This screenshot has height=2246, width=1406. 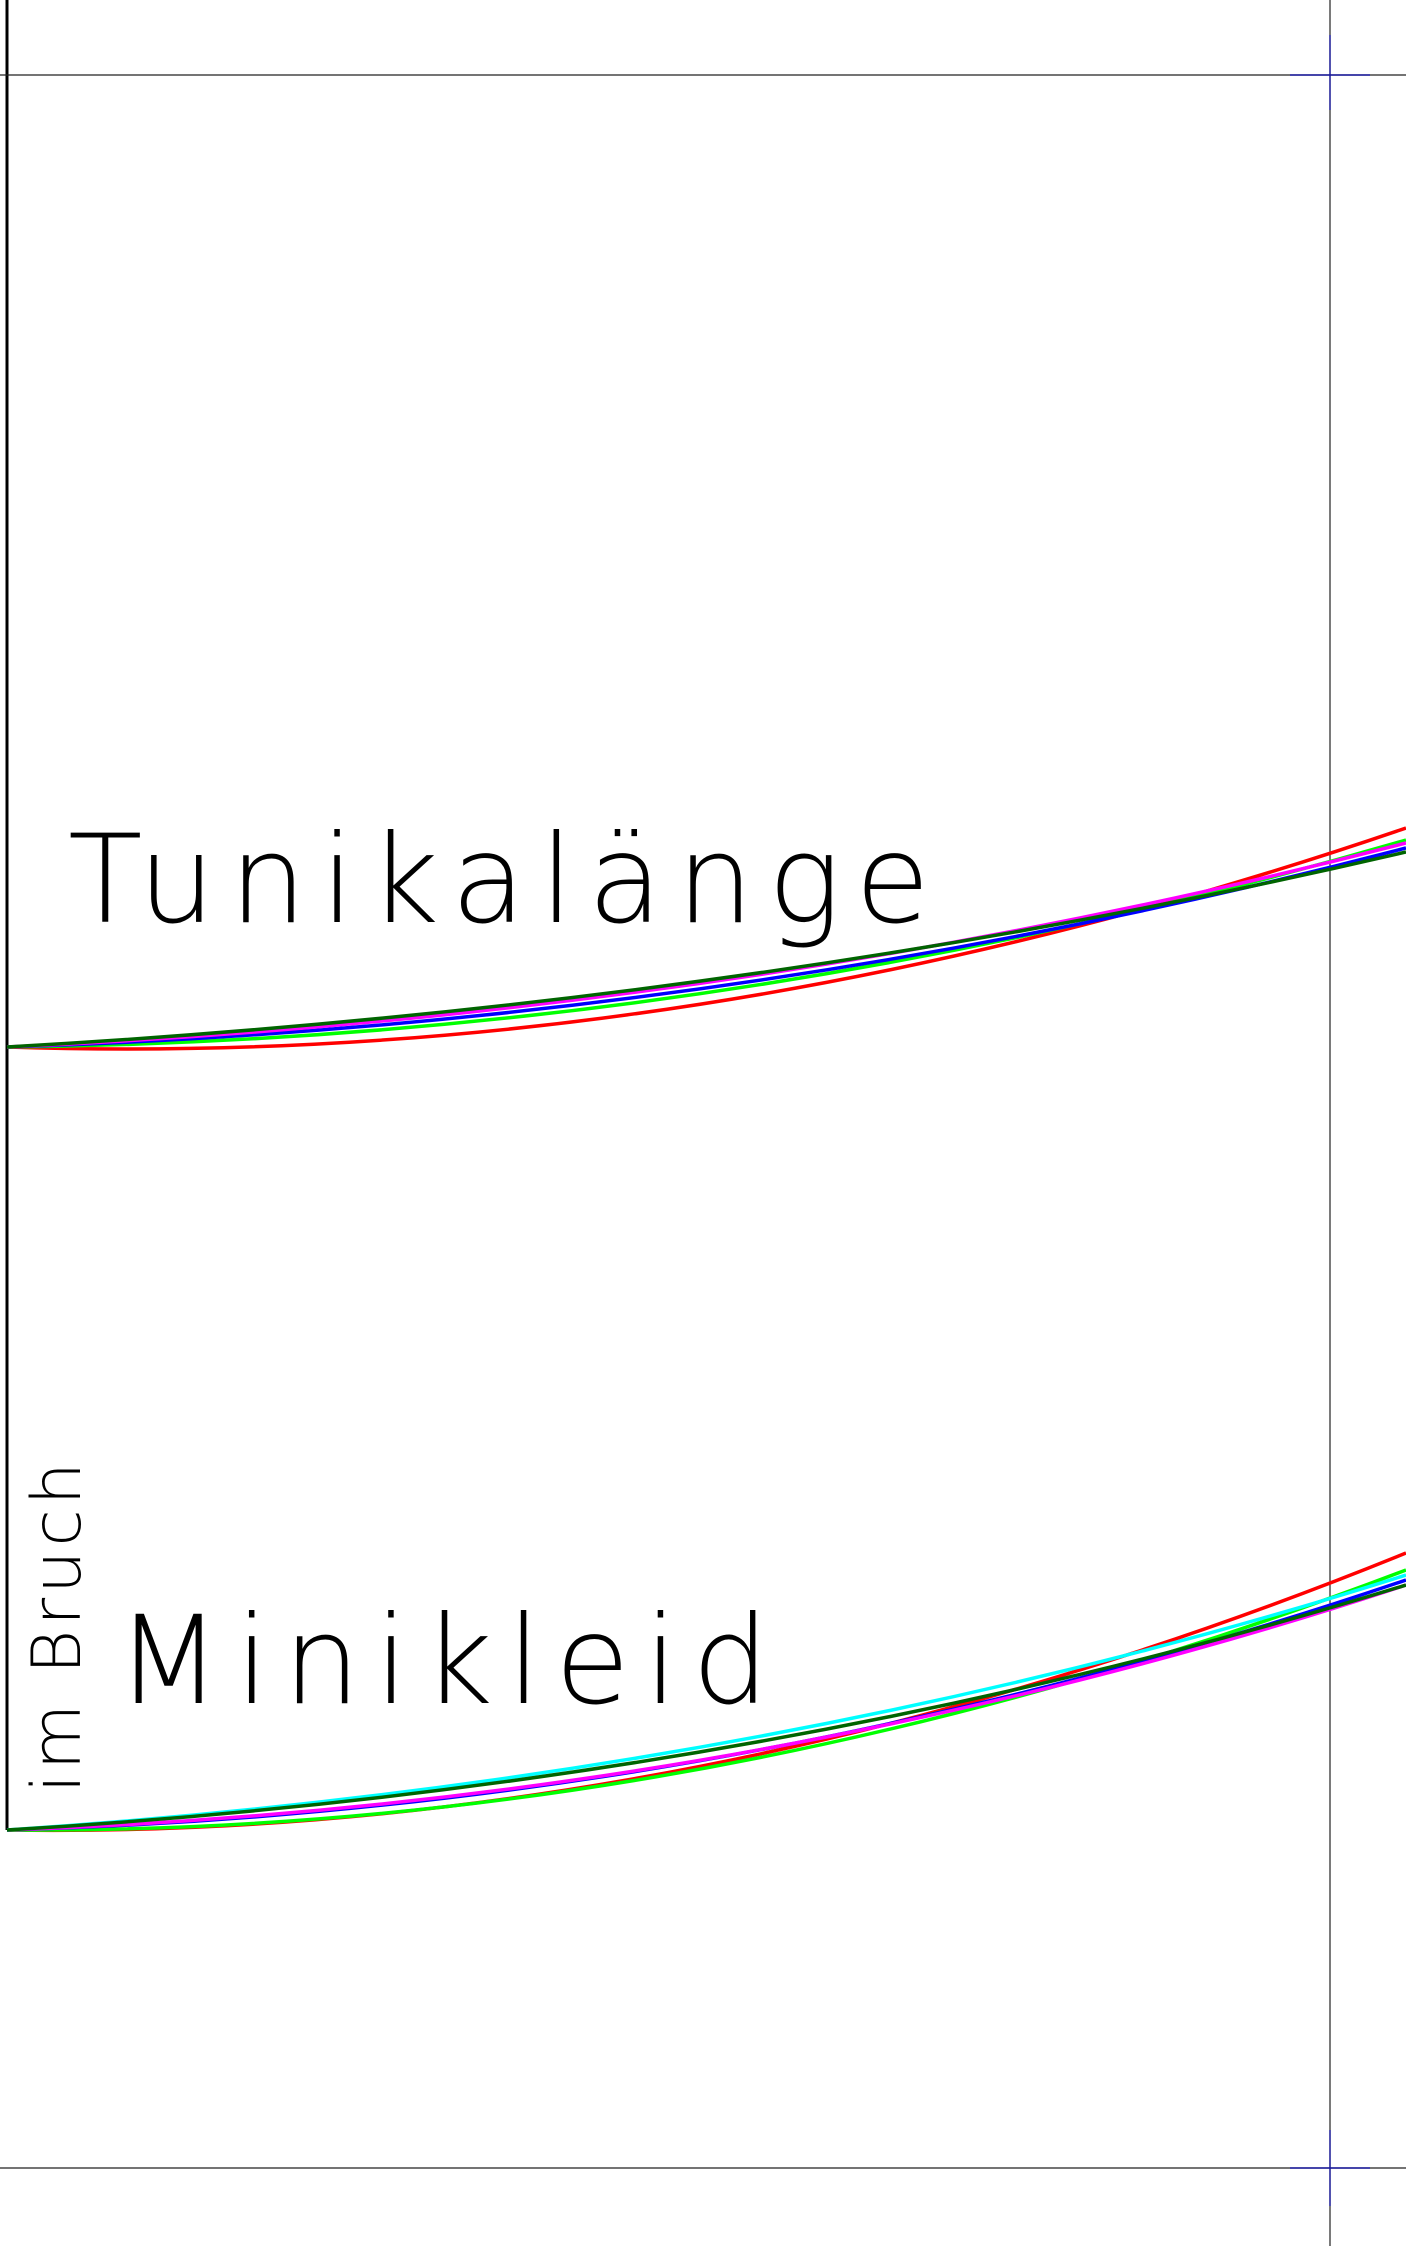 I want to click on tunic-hem-curve-darkgreen, so click(x=706, y=949).